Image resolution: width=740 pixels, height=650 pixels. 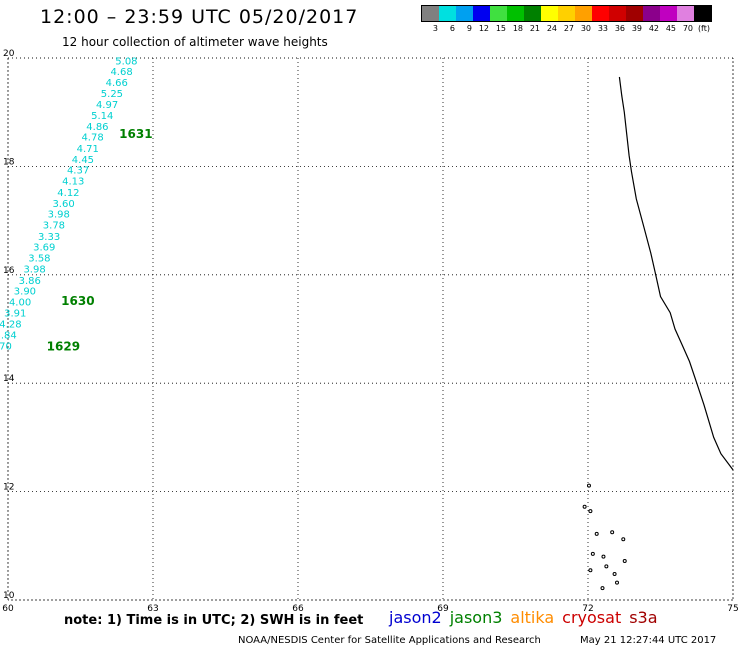 I want to click on legend-tick-label: 27, so click(x=568, y=28).